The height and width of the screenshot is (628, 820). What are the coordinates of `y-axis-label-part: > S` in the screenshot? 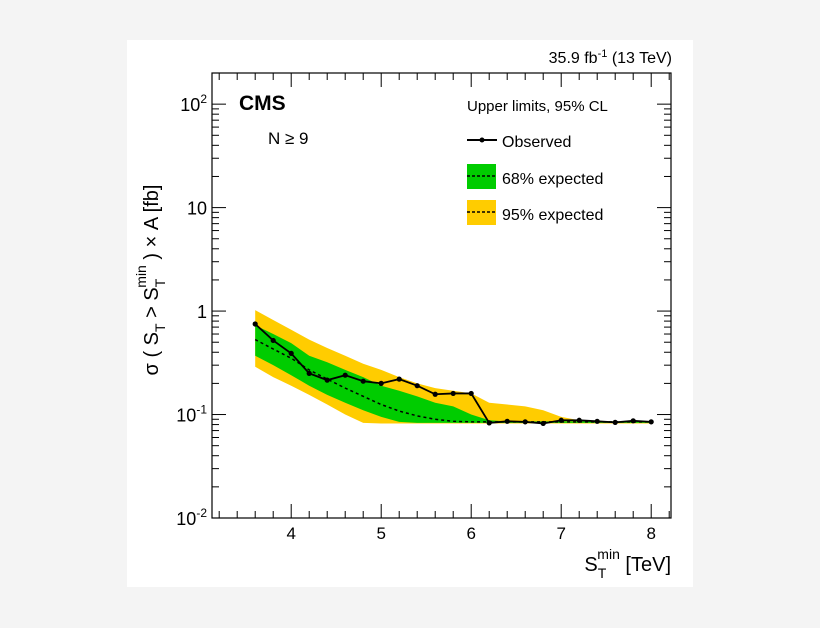 It's located at (152, 305).